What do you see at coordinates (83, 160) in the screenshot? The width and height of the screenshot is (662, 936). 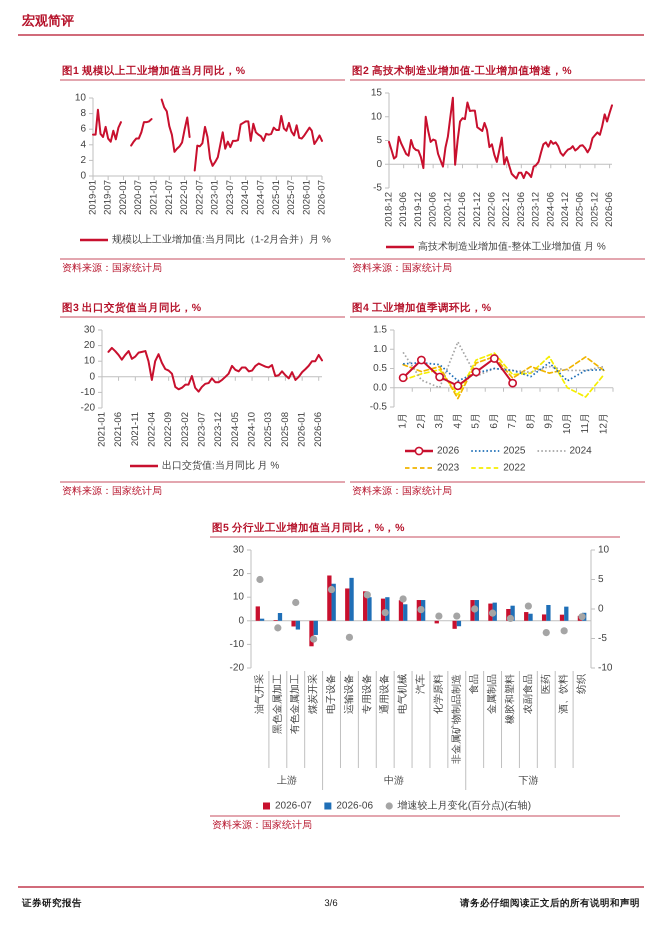 I see `y-tick-label: 2` at bounding box center [83, 160].